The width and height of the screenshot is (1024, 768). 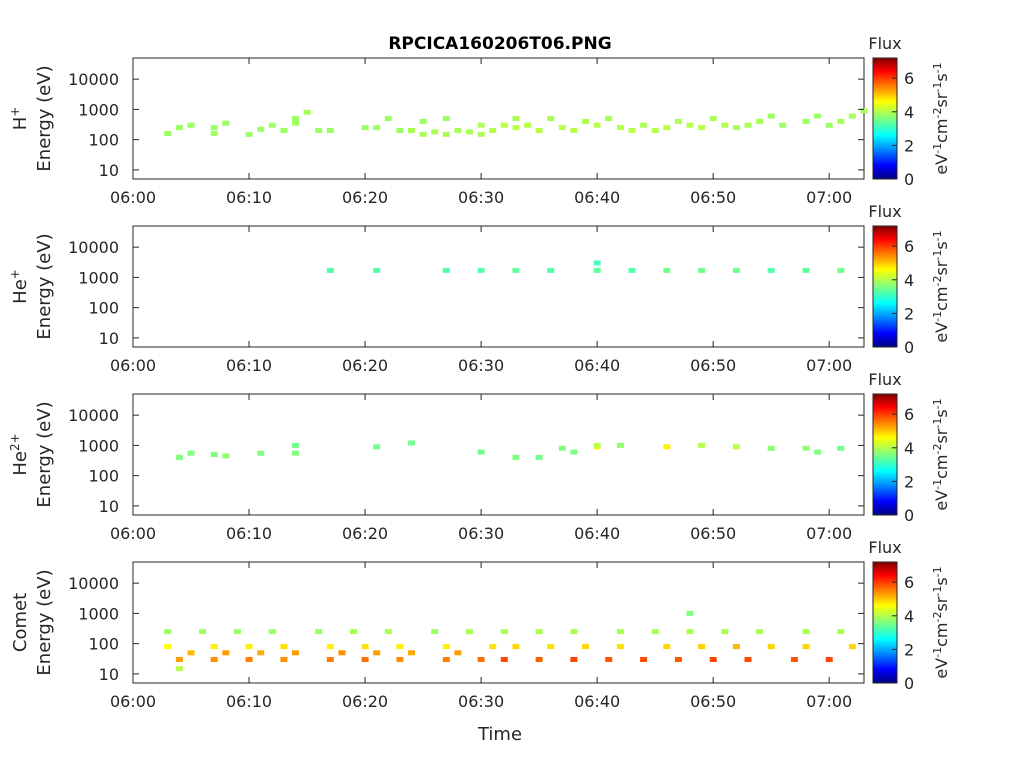 What do you see at coordinates (19, 454) in the screenshot?
I see `species-label: He2+` at bounding box center [19, 454].